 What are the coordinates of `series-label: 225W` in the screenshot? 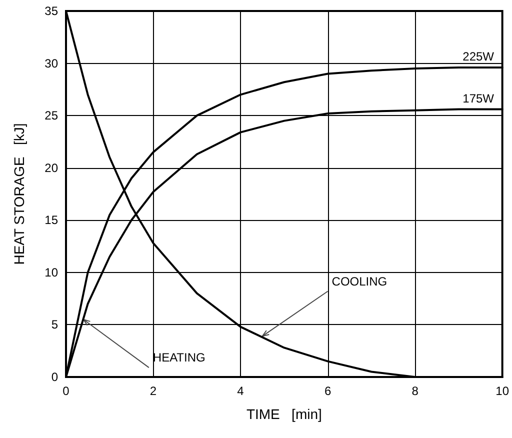 It's located at (478, 56).